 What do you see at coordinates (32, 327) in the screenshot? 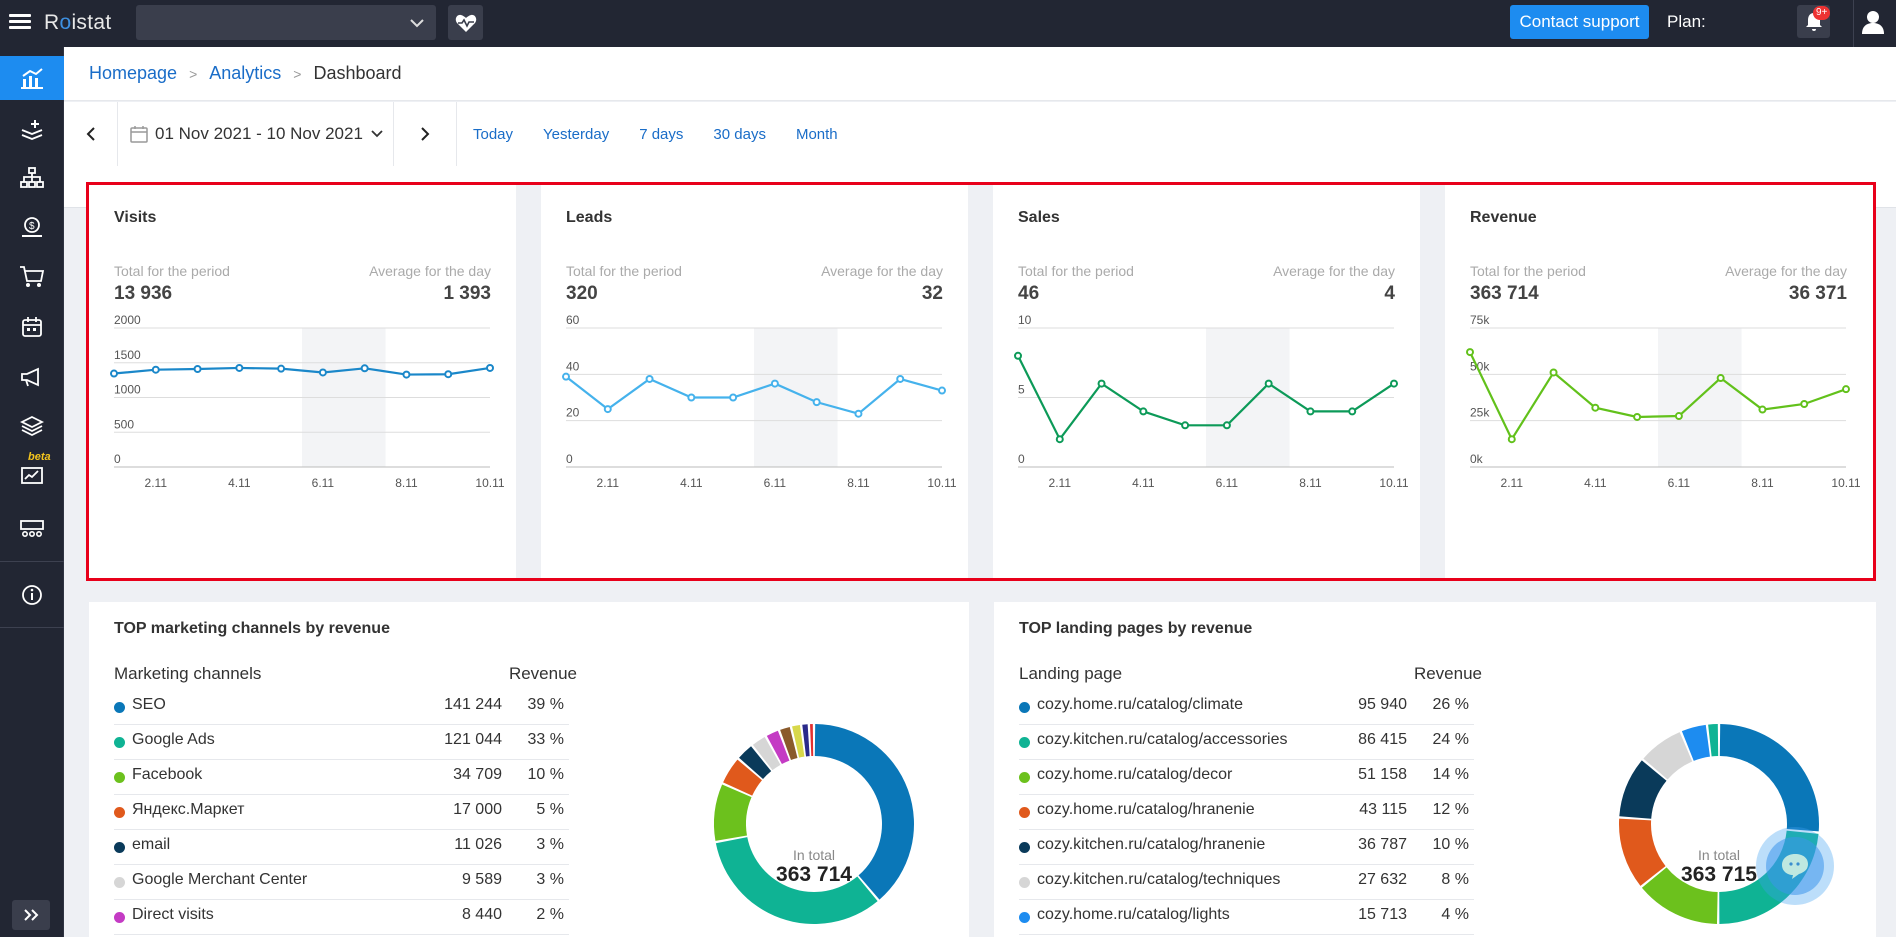
I see `sidebar-item-calendar` at bounding box center [32, 327].